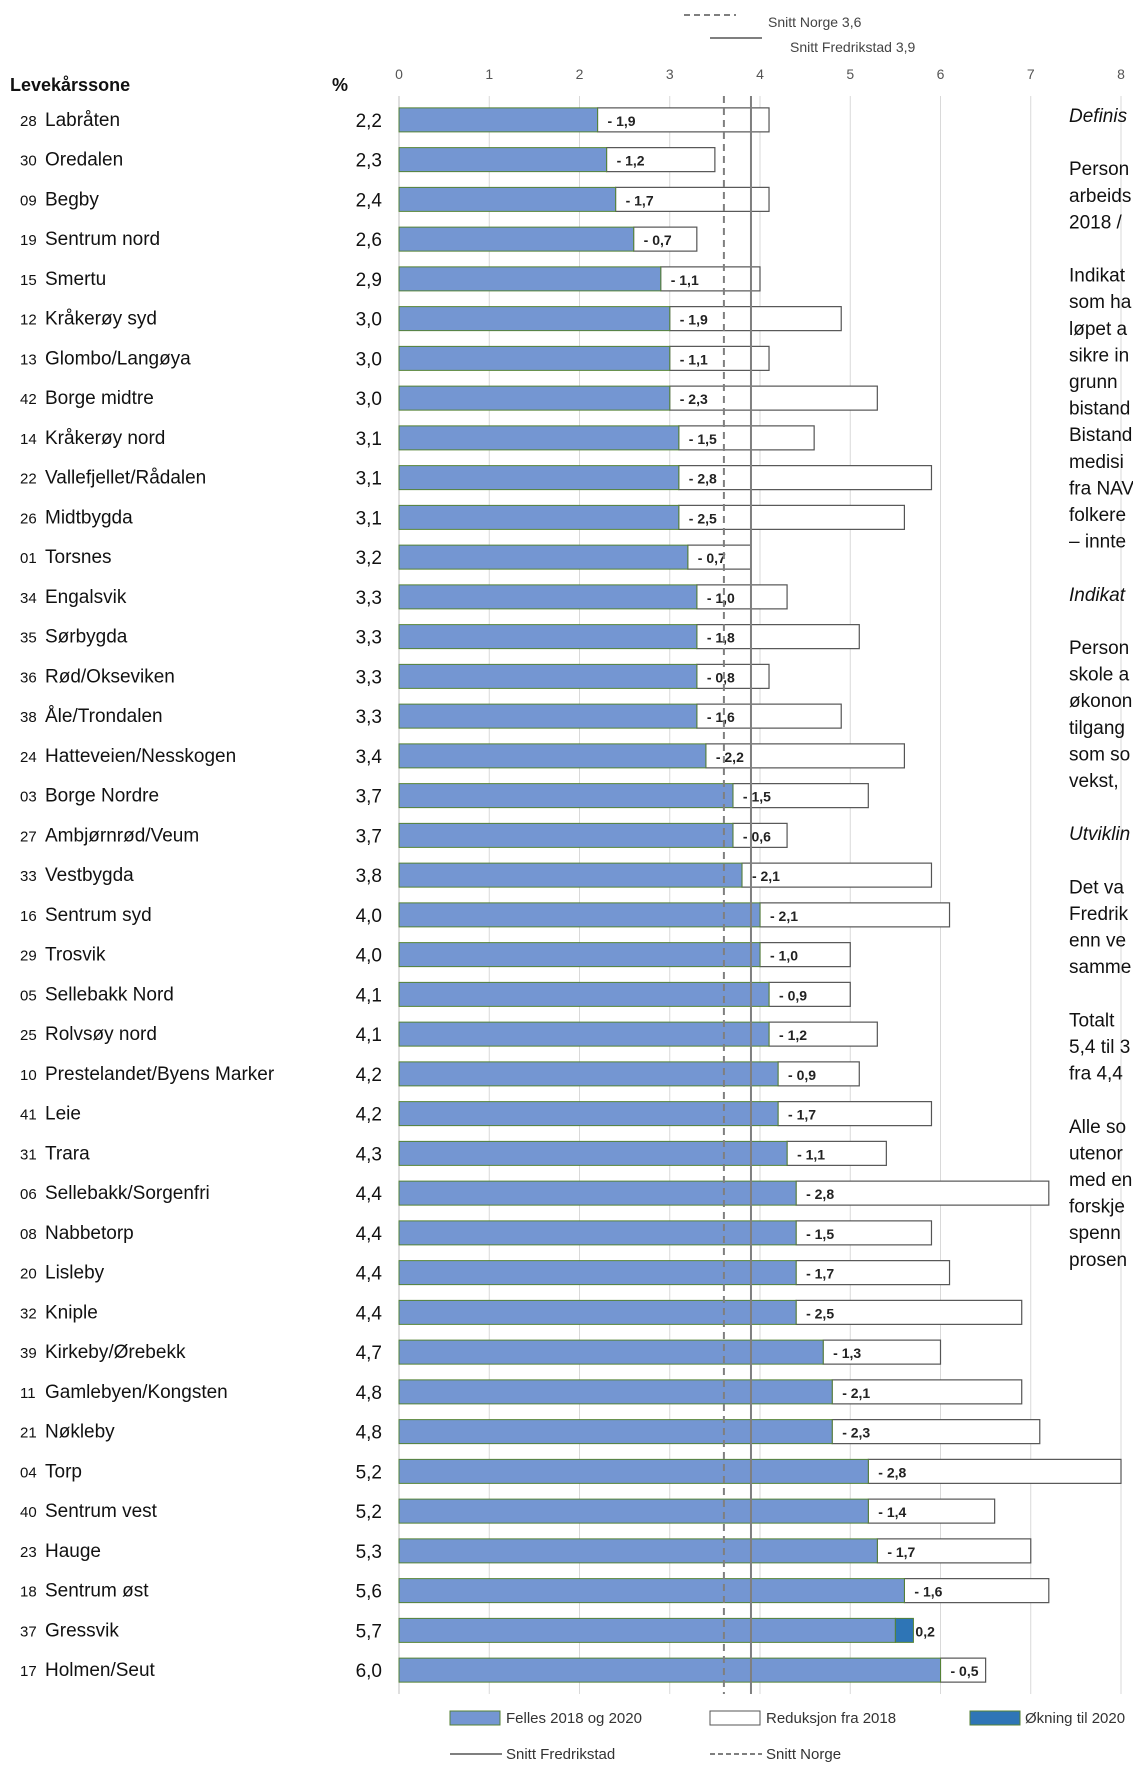 The width and height of the screenshot is (1133, 1771). Describe the element at coordinates (28, 161) in the screenshot. I see `zone-code: 30` at that location.